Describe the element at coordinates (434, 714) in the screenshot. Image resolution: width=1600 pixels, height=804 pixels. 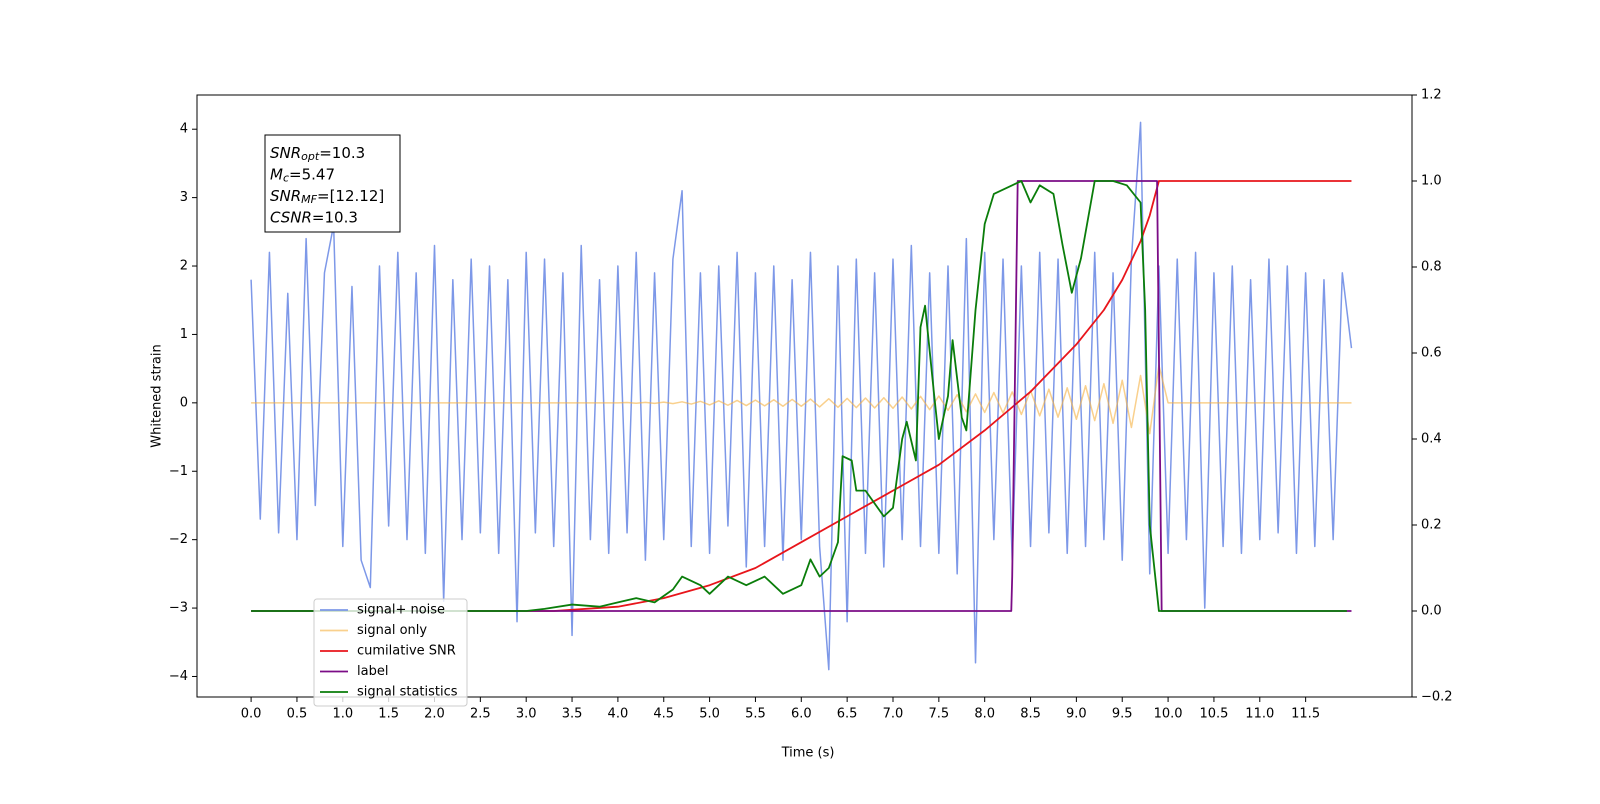
I see `x-tick-label: 2.0` at that location.